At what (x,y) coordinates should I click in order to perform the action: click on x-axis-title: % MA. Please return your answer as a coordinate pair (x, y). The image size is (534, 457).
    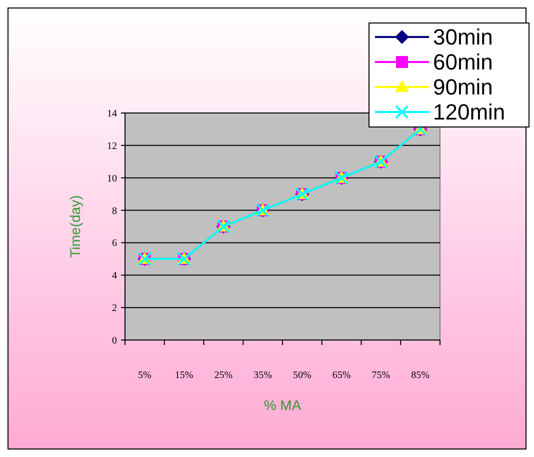
    Looking at the image, I should click on (283, 405).